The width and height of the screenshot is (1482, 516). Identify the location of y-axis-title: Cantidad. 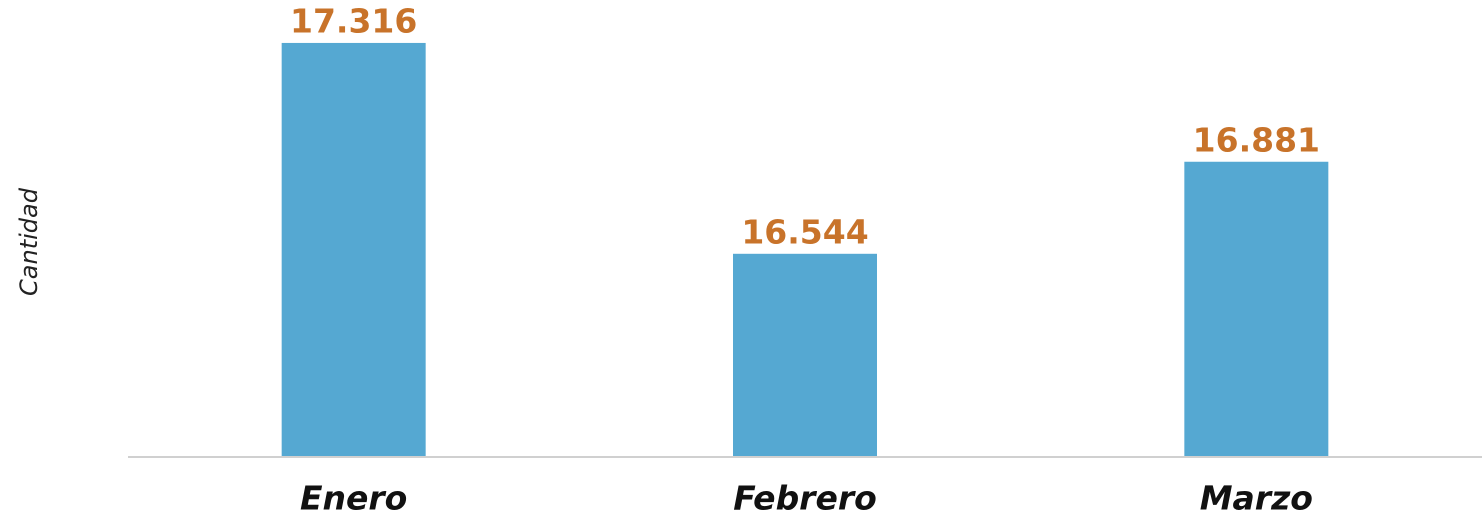
(29, 241).